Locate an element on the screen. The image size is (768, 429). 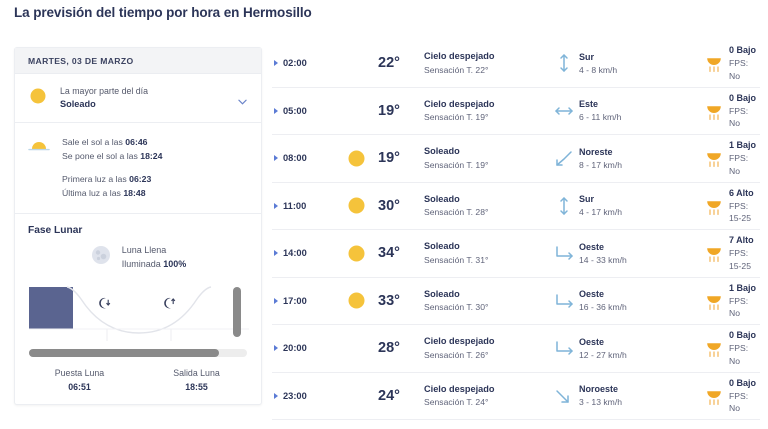
first-light-label: Primera luz a las is located at coordinates (94, 179).